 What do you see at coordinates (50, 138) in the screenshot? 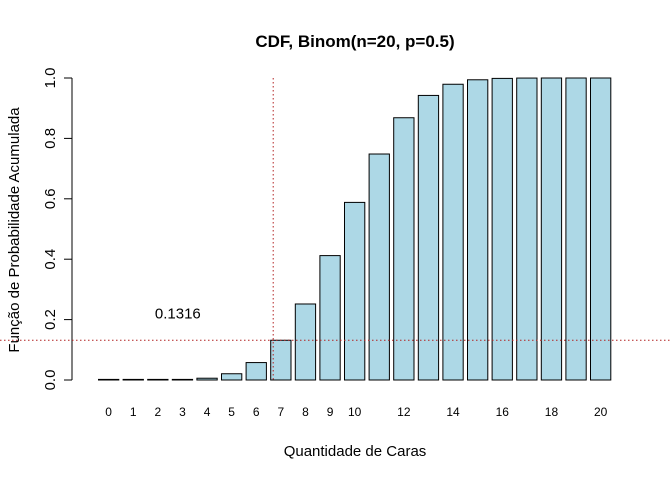
I see `y-tick-label: 0.8` at bounding box center [50, 138].